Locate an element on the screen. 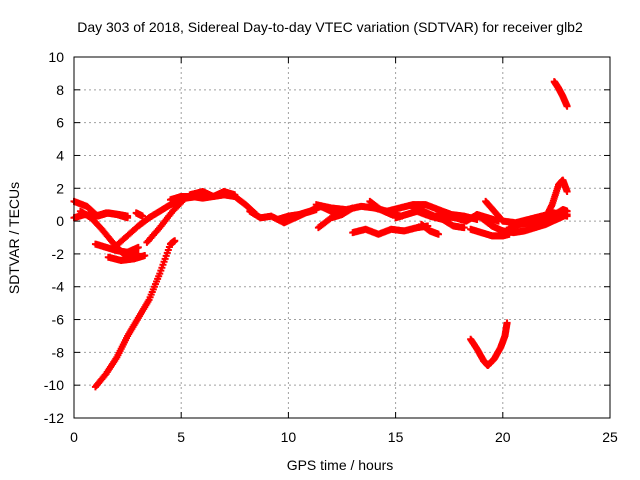 This screenshot has width=640, height=480. y-tick-label: -8 is located at coordinates (58, 352).